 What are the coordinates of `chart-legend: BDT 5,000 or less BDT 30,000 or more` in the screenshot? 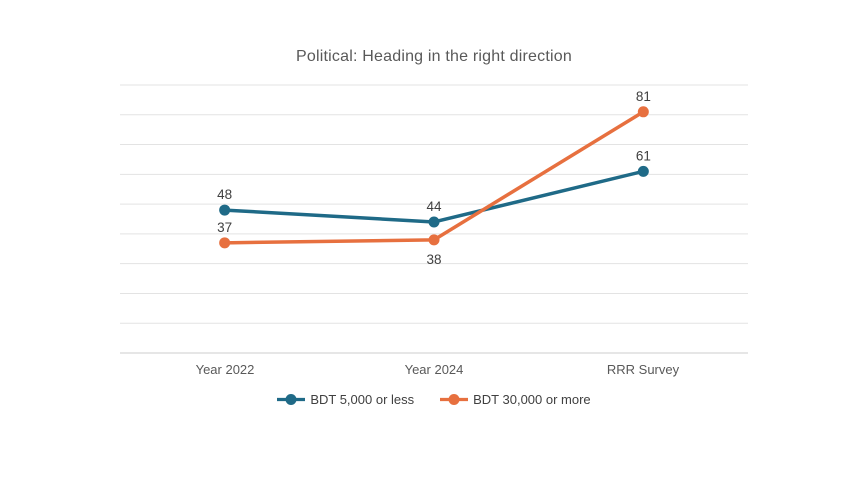 It's located at (434, 399).